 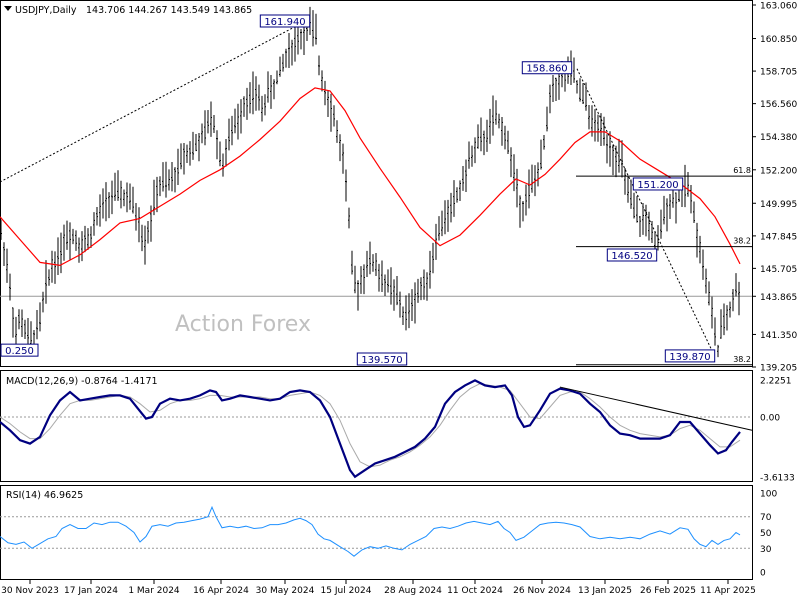 I want to click on date-axis-label: 16 Apr 2024, so click(x=221, y=591).